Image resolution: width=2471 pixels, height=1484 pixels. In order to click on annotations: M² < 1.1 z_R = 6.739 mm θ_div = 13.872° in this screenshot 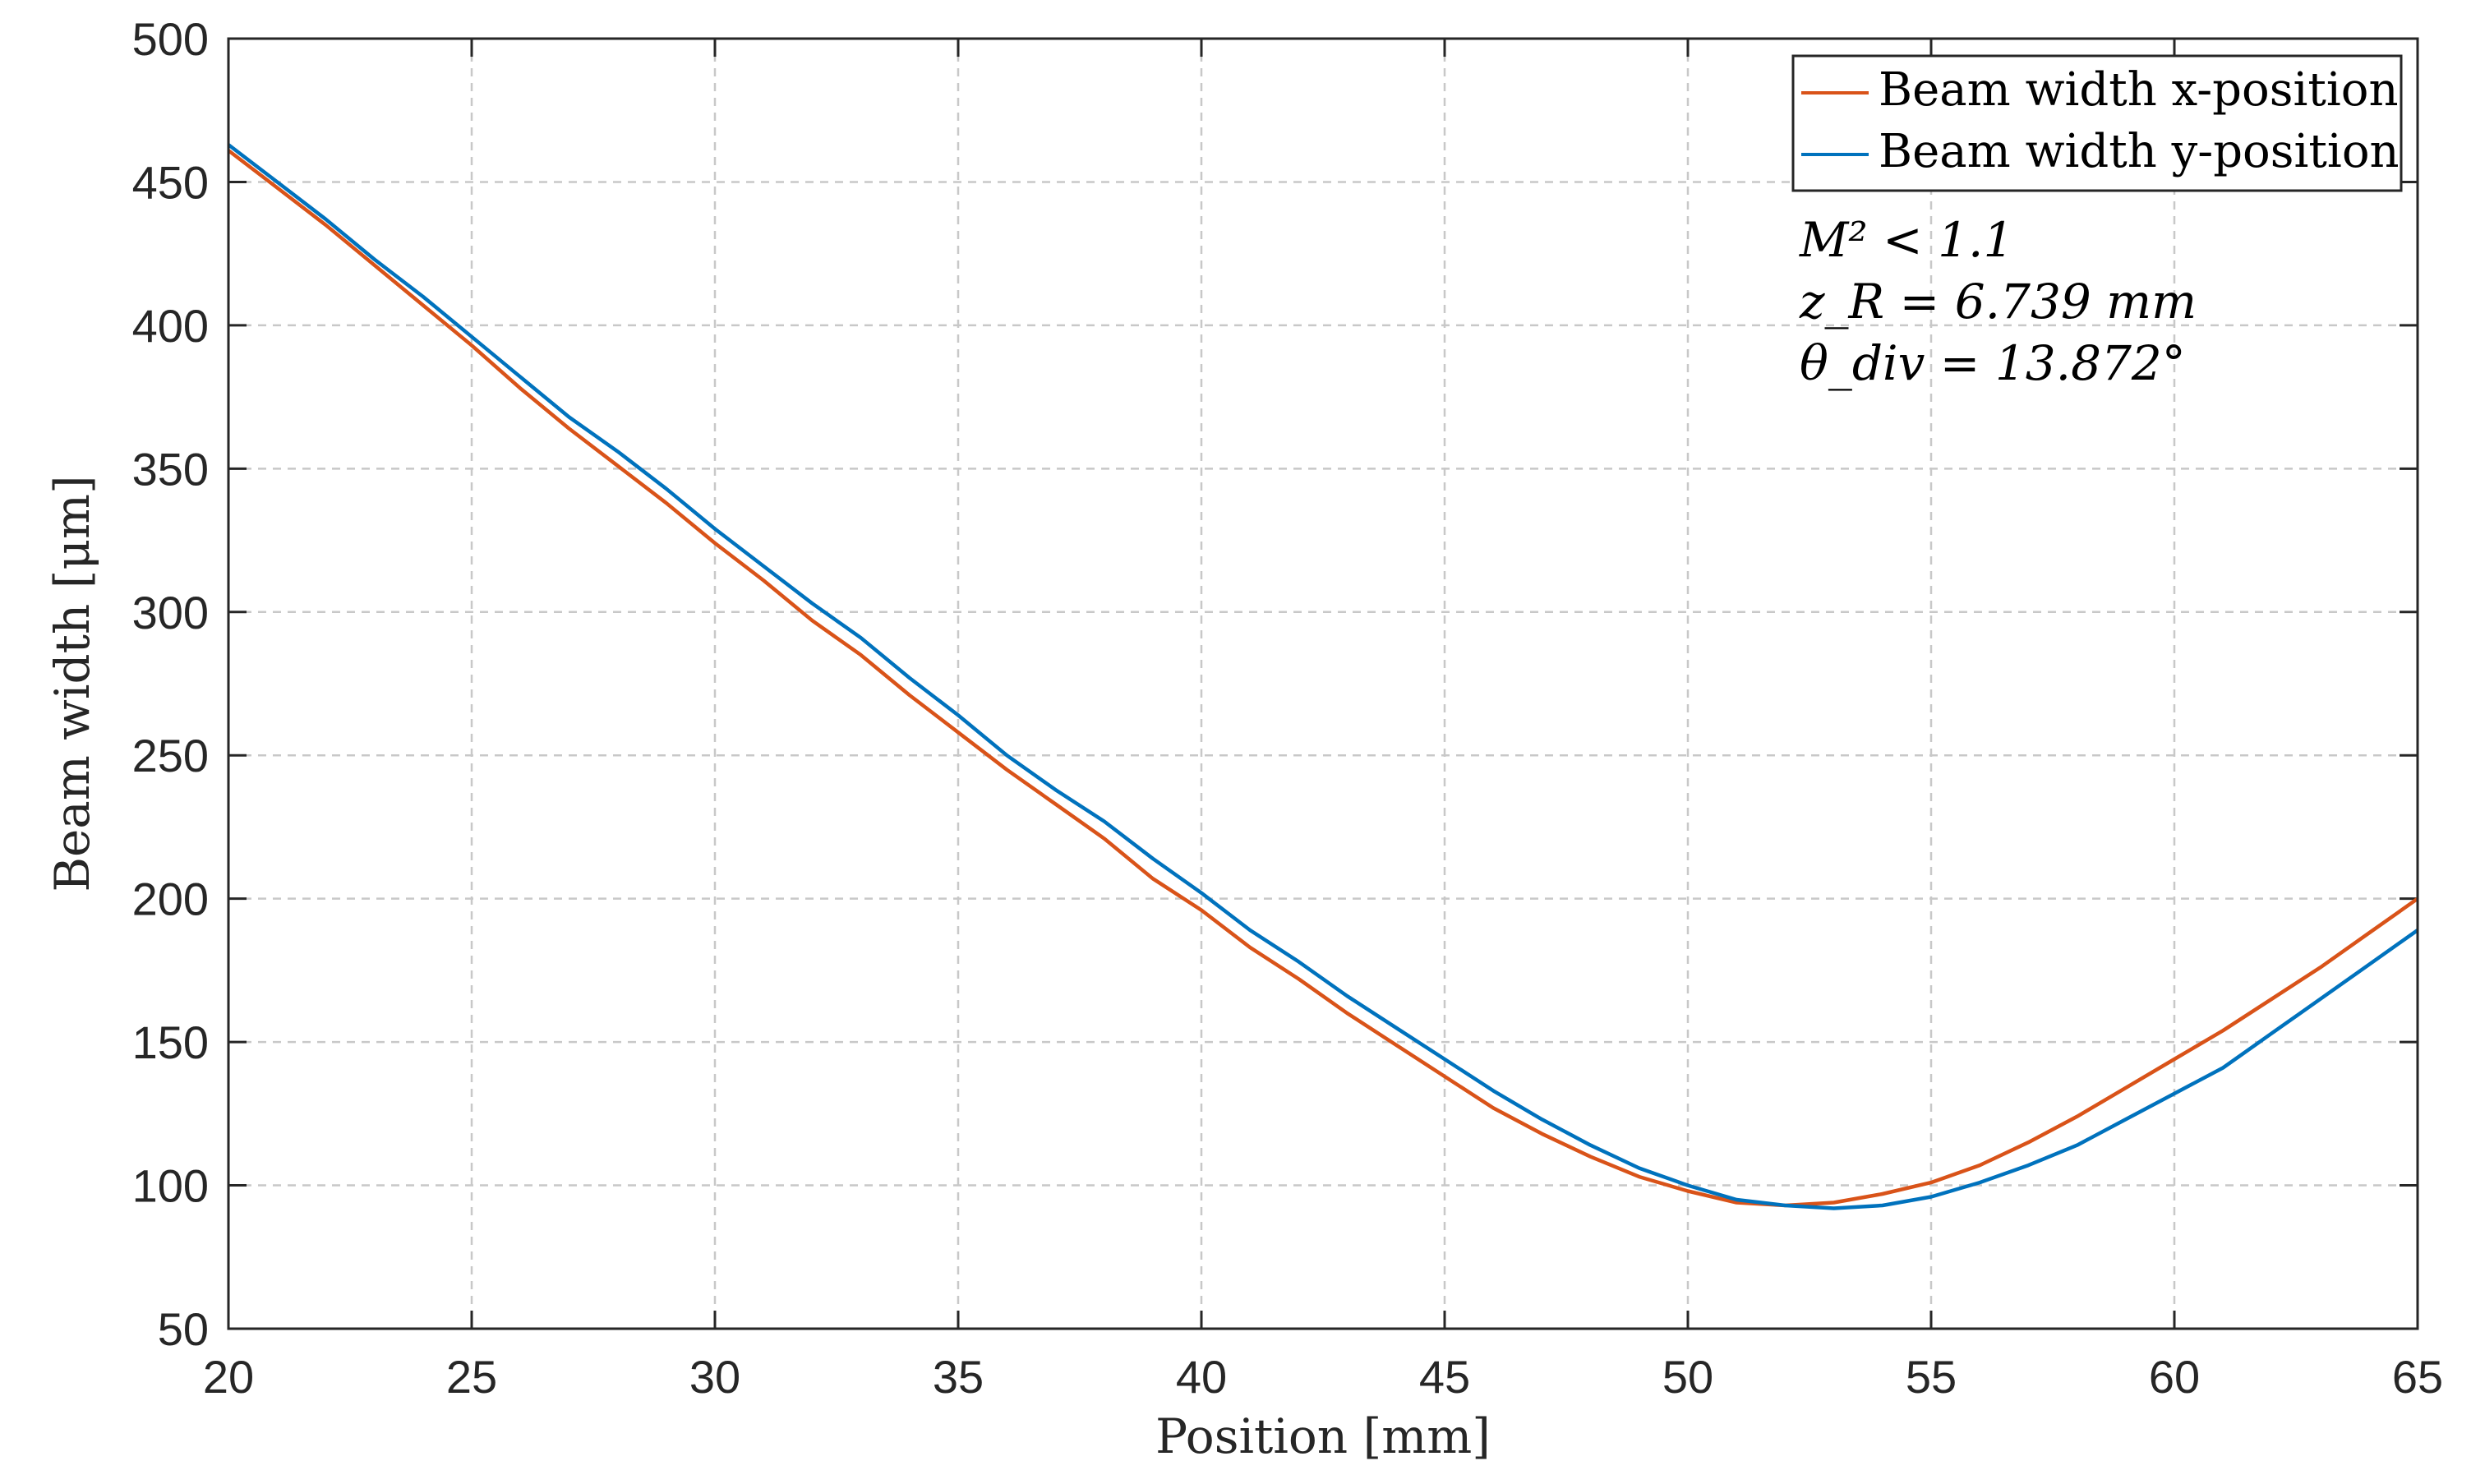, I will do `click(1998, 301)`.